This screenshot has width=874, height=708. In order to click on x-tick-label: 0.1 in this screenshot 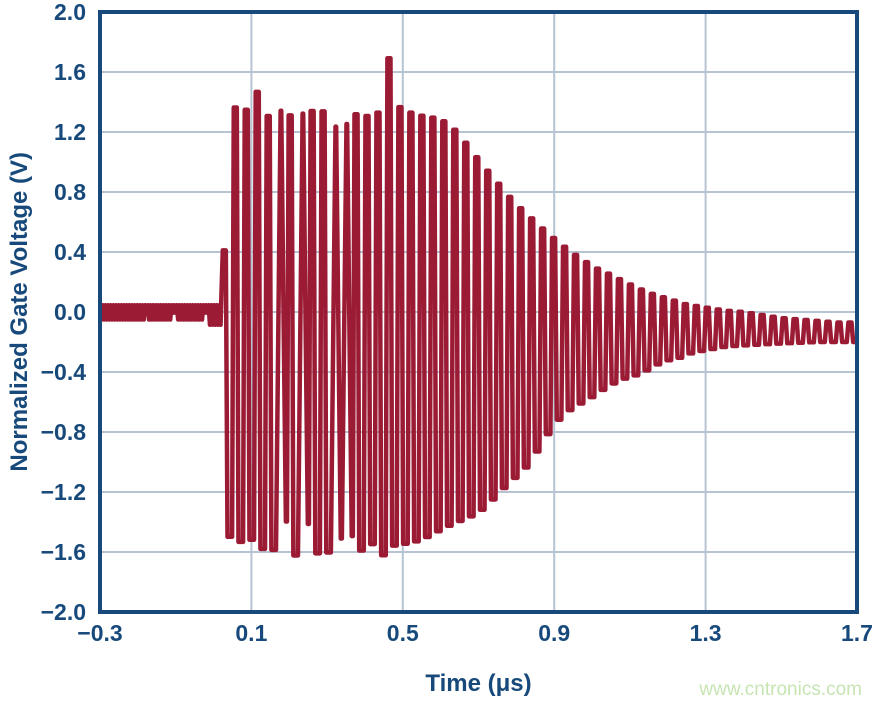, I will do `click(251, 633)`.